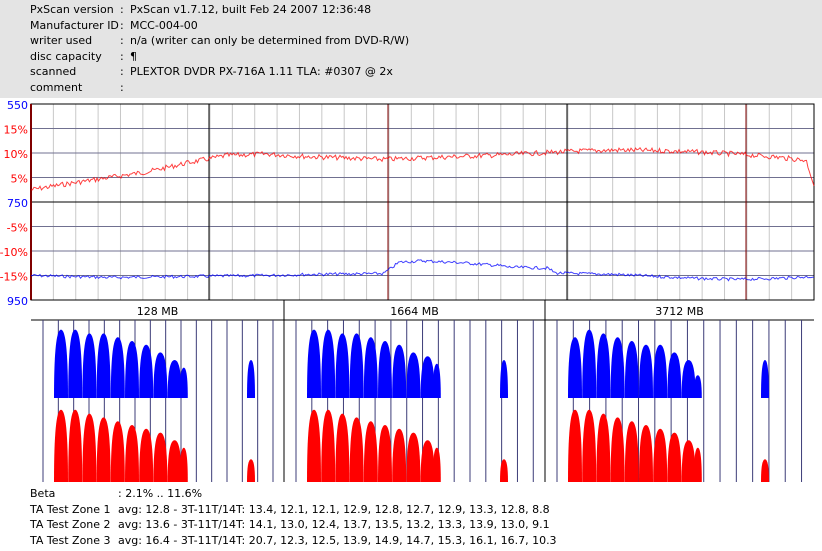  I want to click on y-tick-label: -5%, so click(17, 228).